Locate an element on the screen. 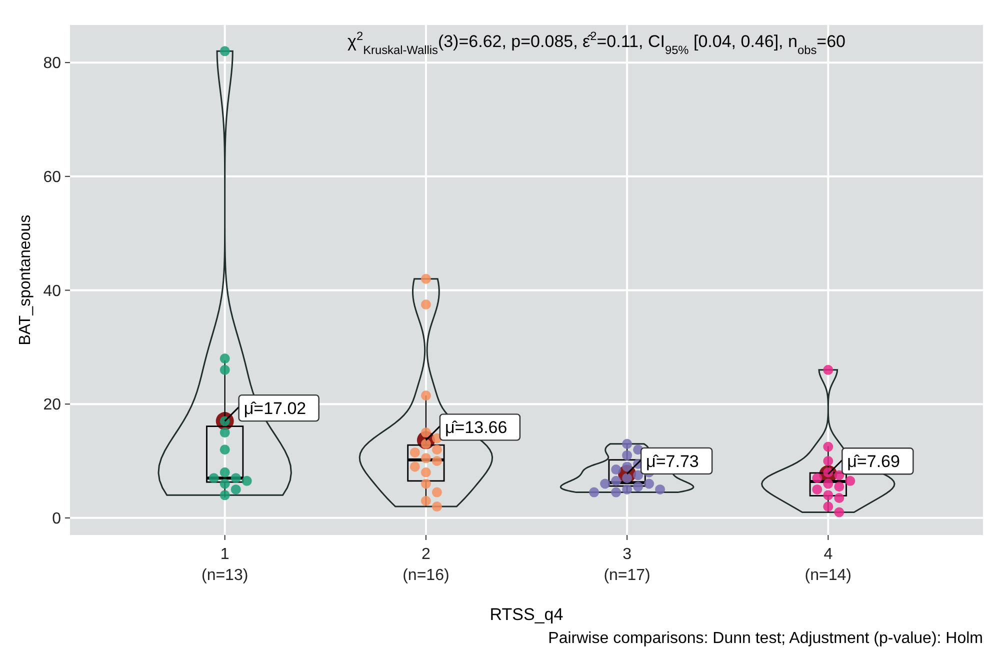 This screenshot has height=655, width=997. y-tick-label: 60 is located at coordinates (52, 177).